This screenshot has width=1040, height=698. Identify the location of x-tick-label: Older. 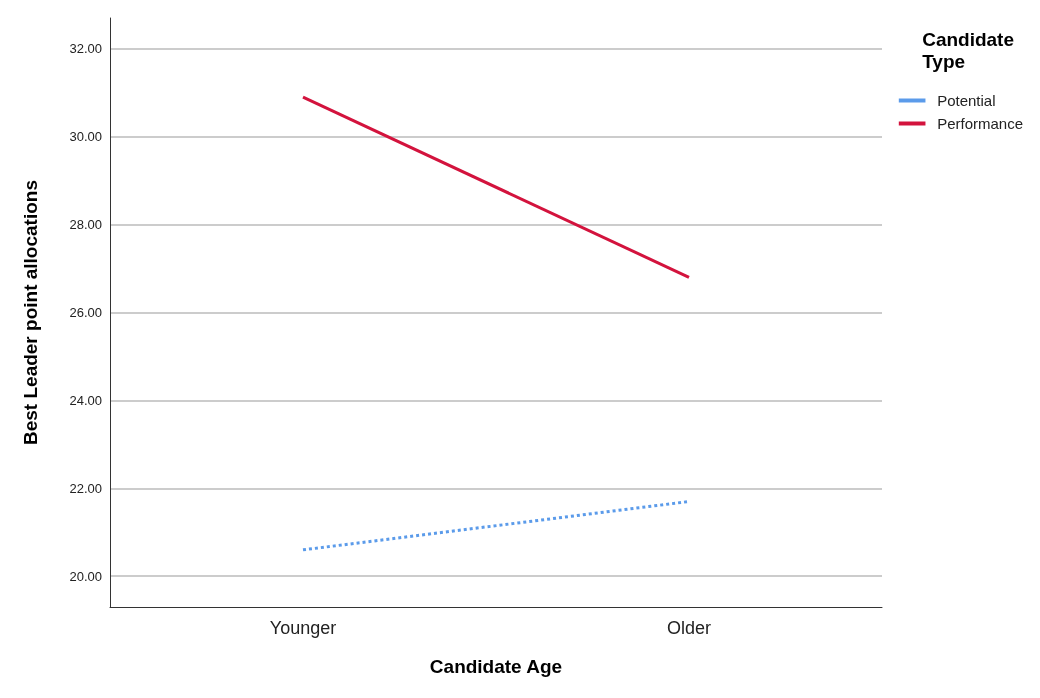
(689, 628).